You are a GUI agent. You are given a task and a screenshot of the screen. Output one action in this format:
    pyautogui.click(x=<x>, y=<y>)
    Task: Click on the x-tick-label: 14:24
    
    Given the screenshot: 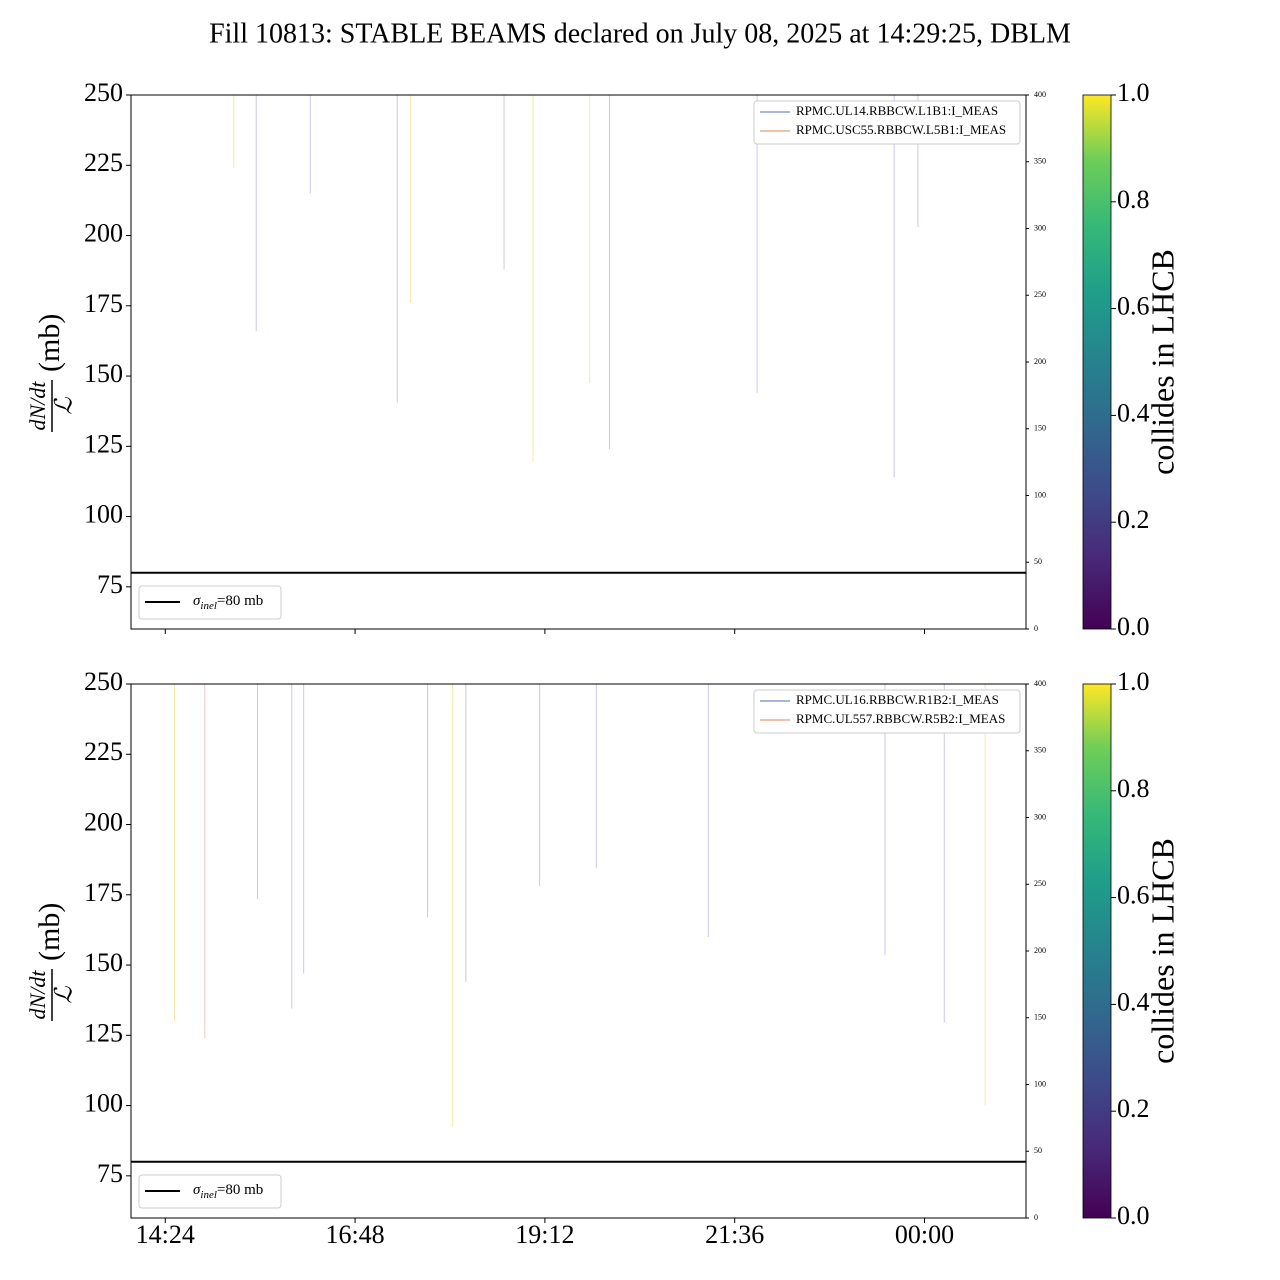 What is the action you would take?
    pyautogui.click(x=165, y=1234)
    